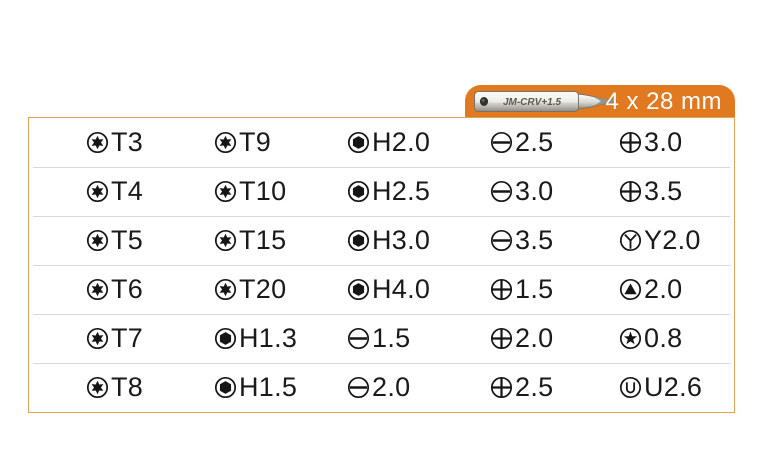 The width and height of the screenshot is (762, 462). What do you see at coordinates (127, 338) in the screenshot?
I see `bit-size-text: T7` at bounding box center [127, 338].